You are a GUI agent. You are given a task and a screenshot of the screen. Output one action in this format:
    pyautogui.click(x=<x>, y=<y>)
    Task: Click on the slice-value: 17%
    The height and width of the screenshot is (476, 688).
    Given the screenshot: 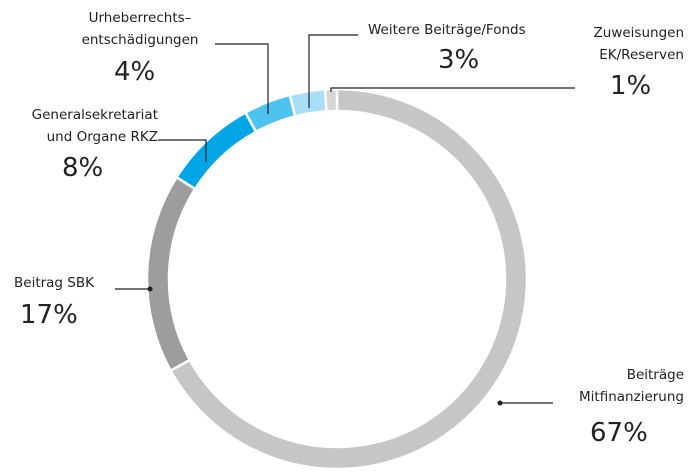 What is the action you would take?
    pyautogui.click(x=49, y=315)
    